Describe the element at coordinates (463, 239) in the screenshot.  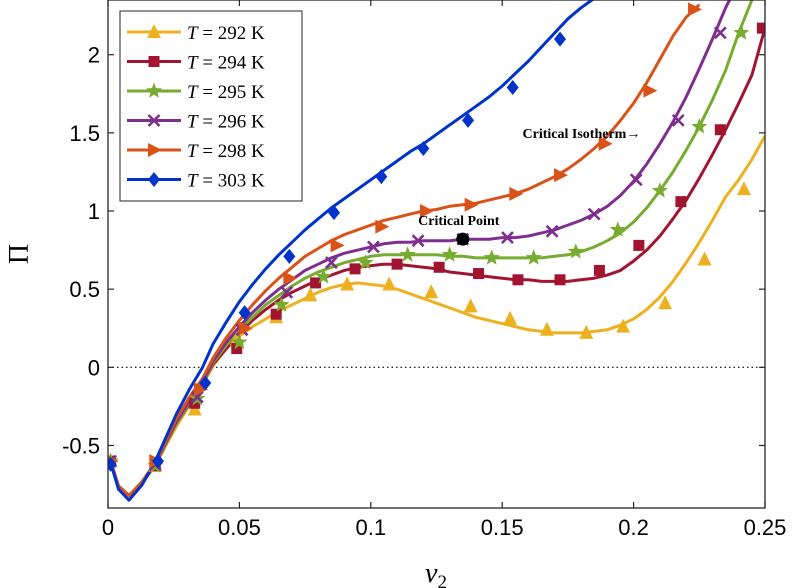
I see `critical-point-marker` at that location.